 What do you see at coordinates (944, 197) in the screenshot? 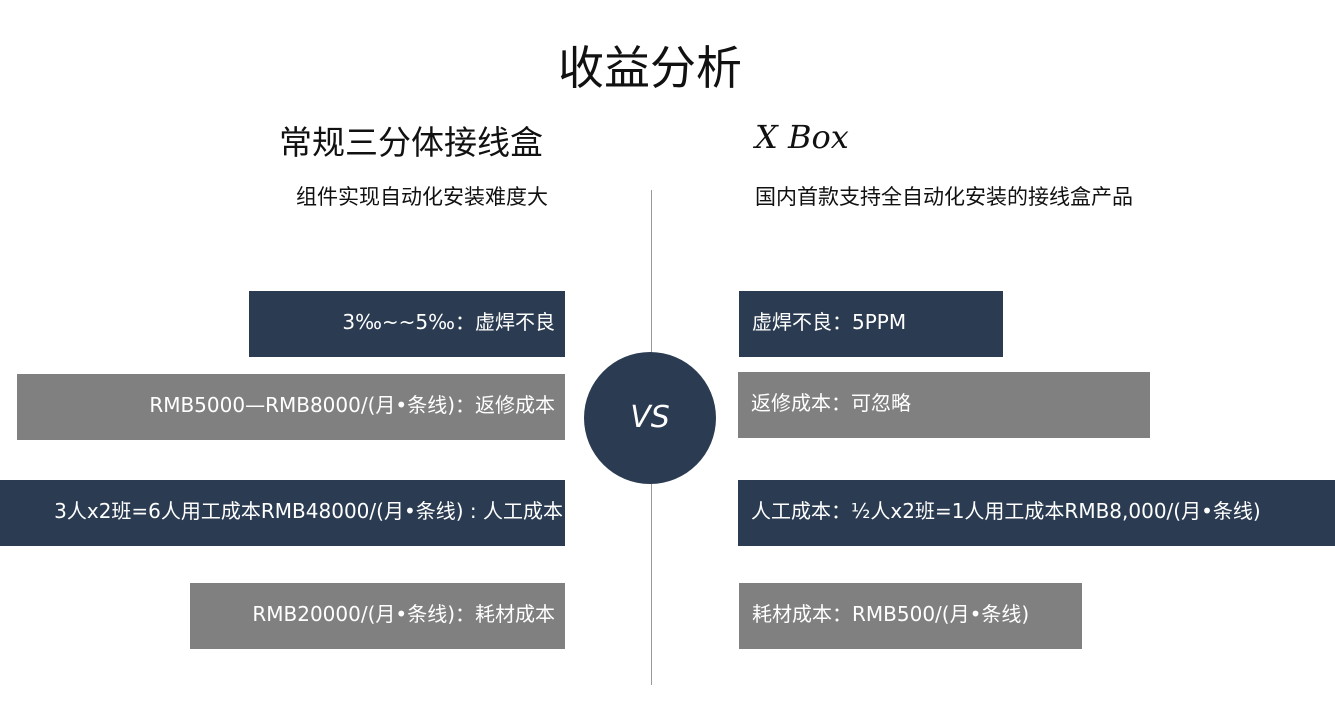
I see `right-subtitle: 国内首款支持全自动化安装的接线盒产品` at bounding box center [944, 197].